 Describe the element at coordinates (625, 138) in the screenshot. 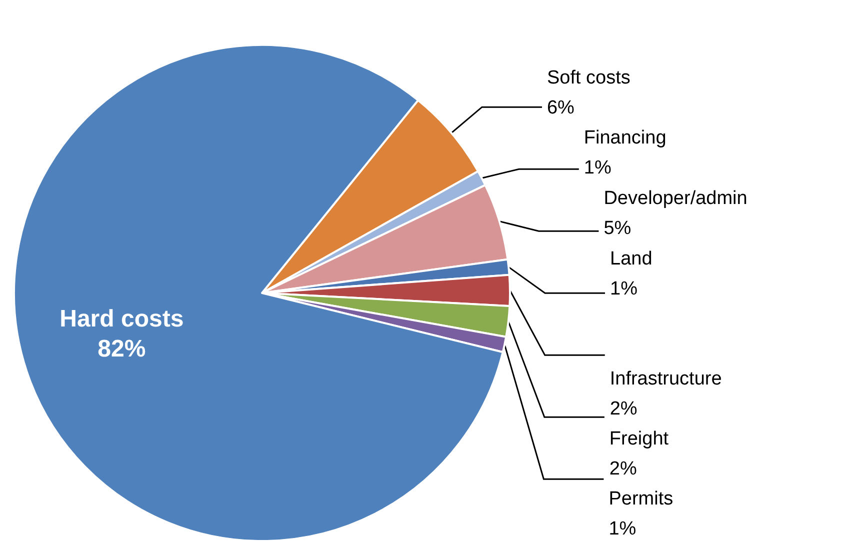

I see `slice-label: Financing` at that location.